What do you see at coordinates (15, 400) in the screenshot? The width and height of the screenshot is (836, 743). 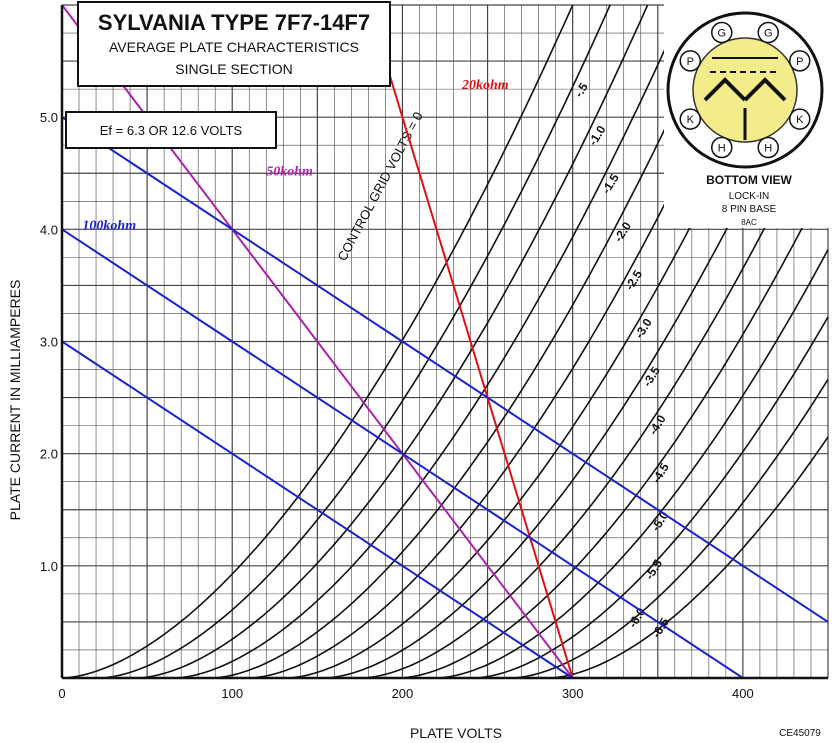 I see `y-axis-label: PLATE CURRENT IN MILLIAMPERES` at bounding box center [15, 400].